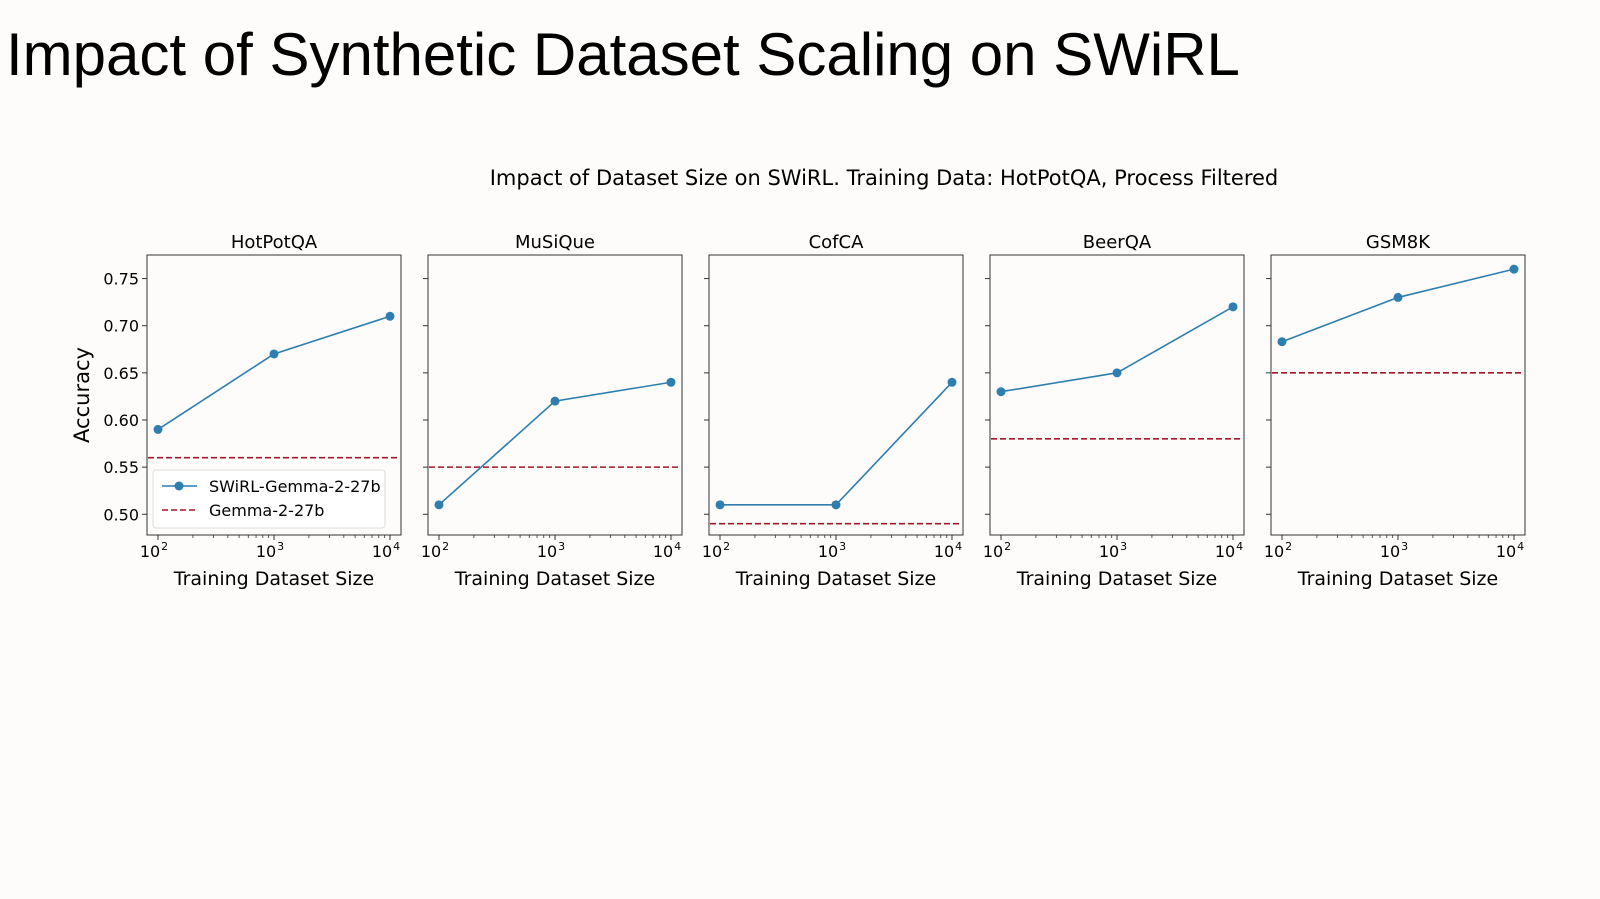 This screenshot has height=899, width=1600. I want to click on legend-box, so click(269, 499).